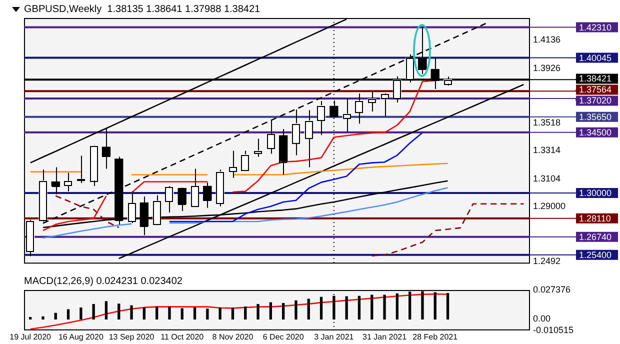  I want to click on x-tick-label: 28 Feb 2021, so click(435, 337).